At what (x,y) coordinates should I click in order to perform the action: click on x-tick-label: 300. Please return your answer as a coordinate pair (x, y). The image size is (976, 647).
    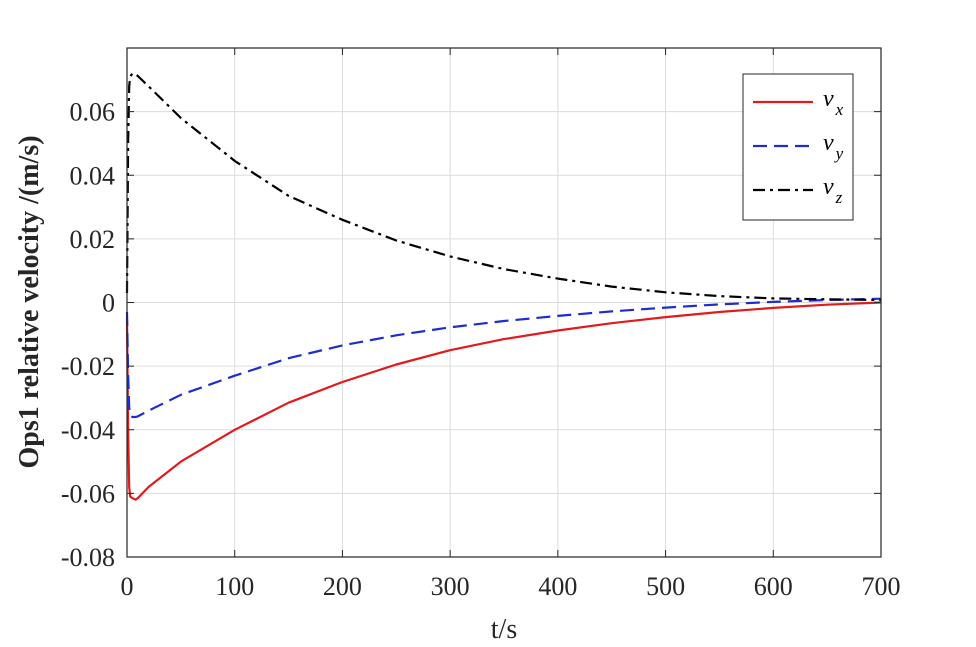
    Looking at the image, I should click on (450, 586).